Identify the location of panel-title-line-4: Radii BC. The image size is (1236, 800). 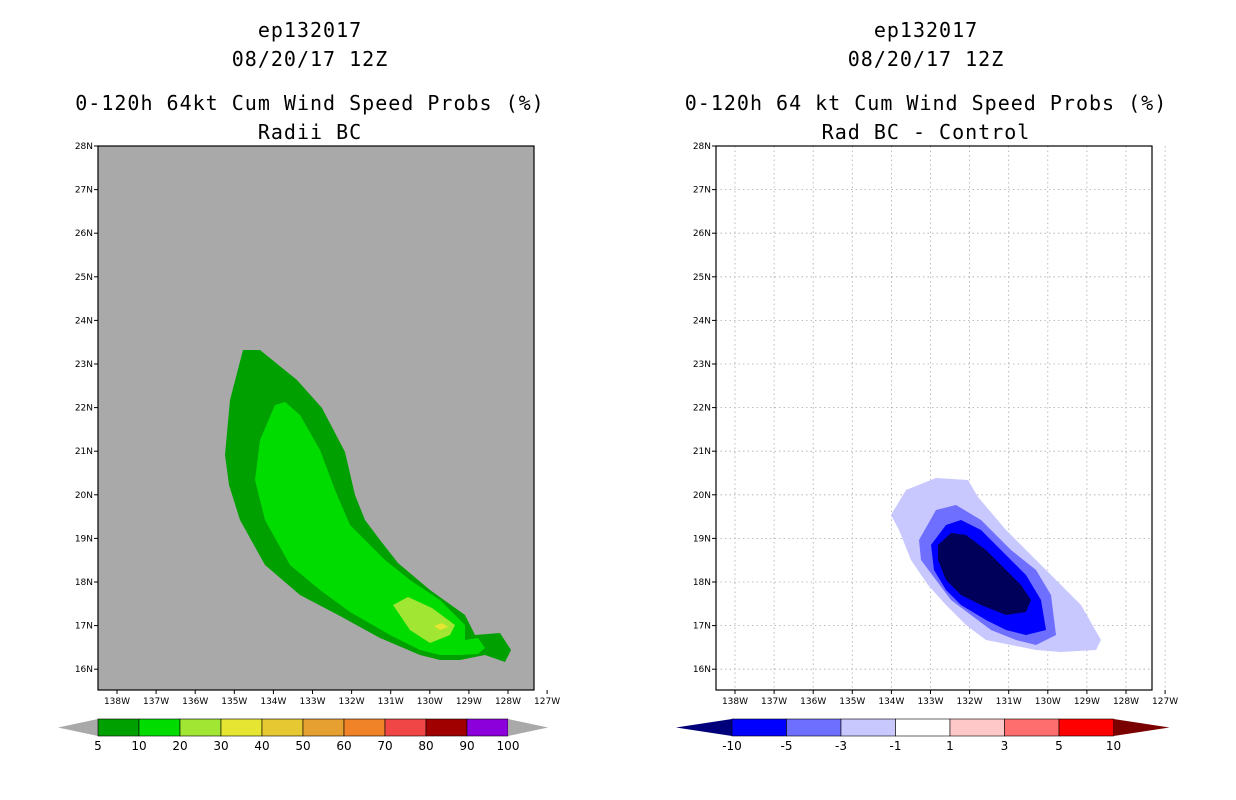
(310, 132).